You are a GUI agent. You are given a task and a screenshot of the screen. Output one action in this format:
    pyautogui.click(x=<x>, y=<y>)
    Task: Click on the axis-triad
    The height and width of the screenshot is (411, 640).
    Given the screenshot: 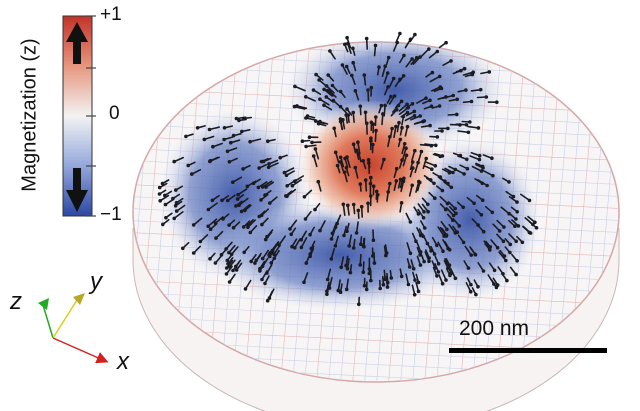 What is the action you would take?
    pyautogui.click(x=73, y=328)
    